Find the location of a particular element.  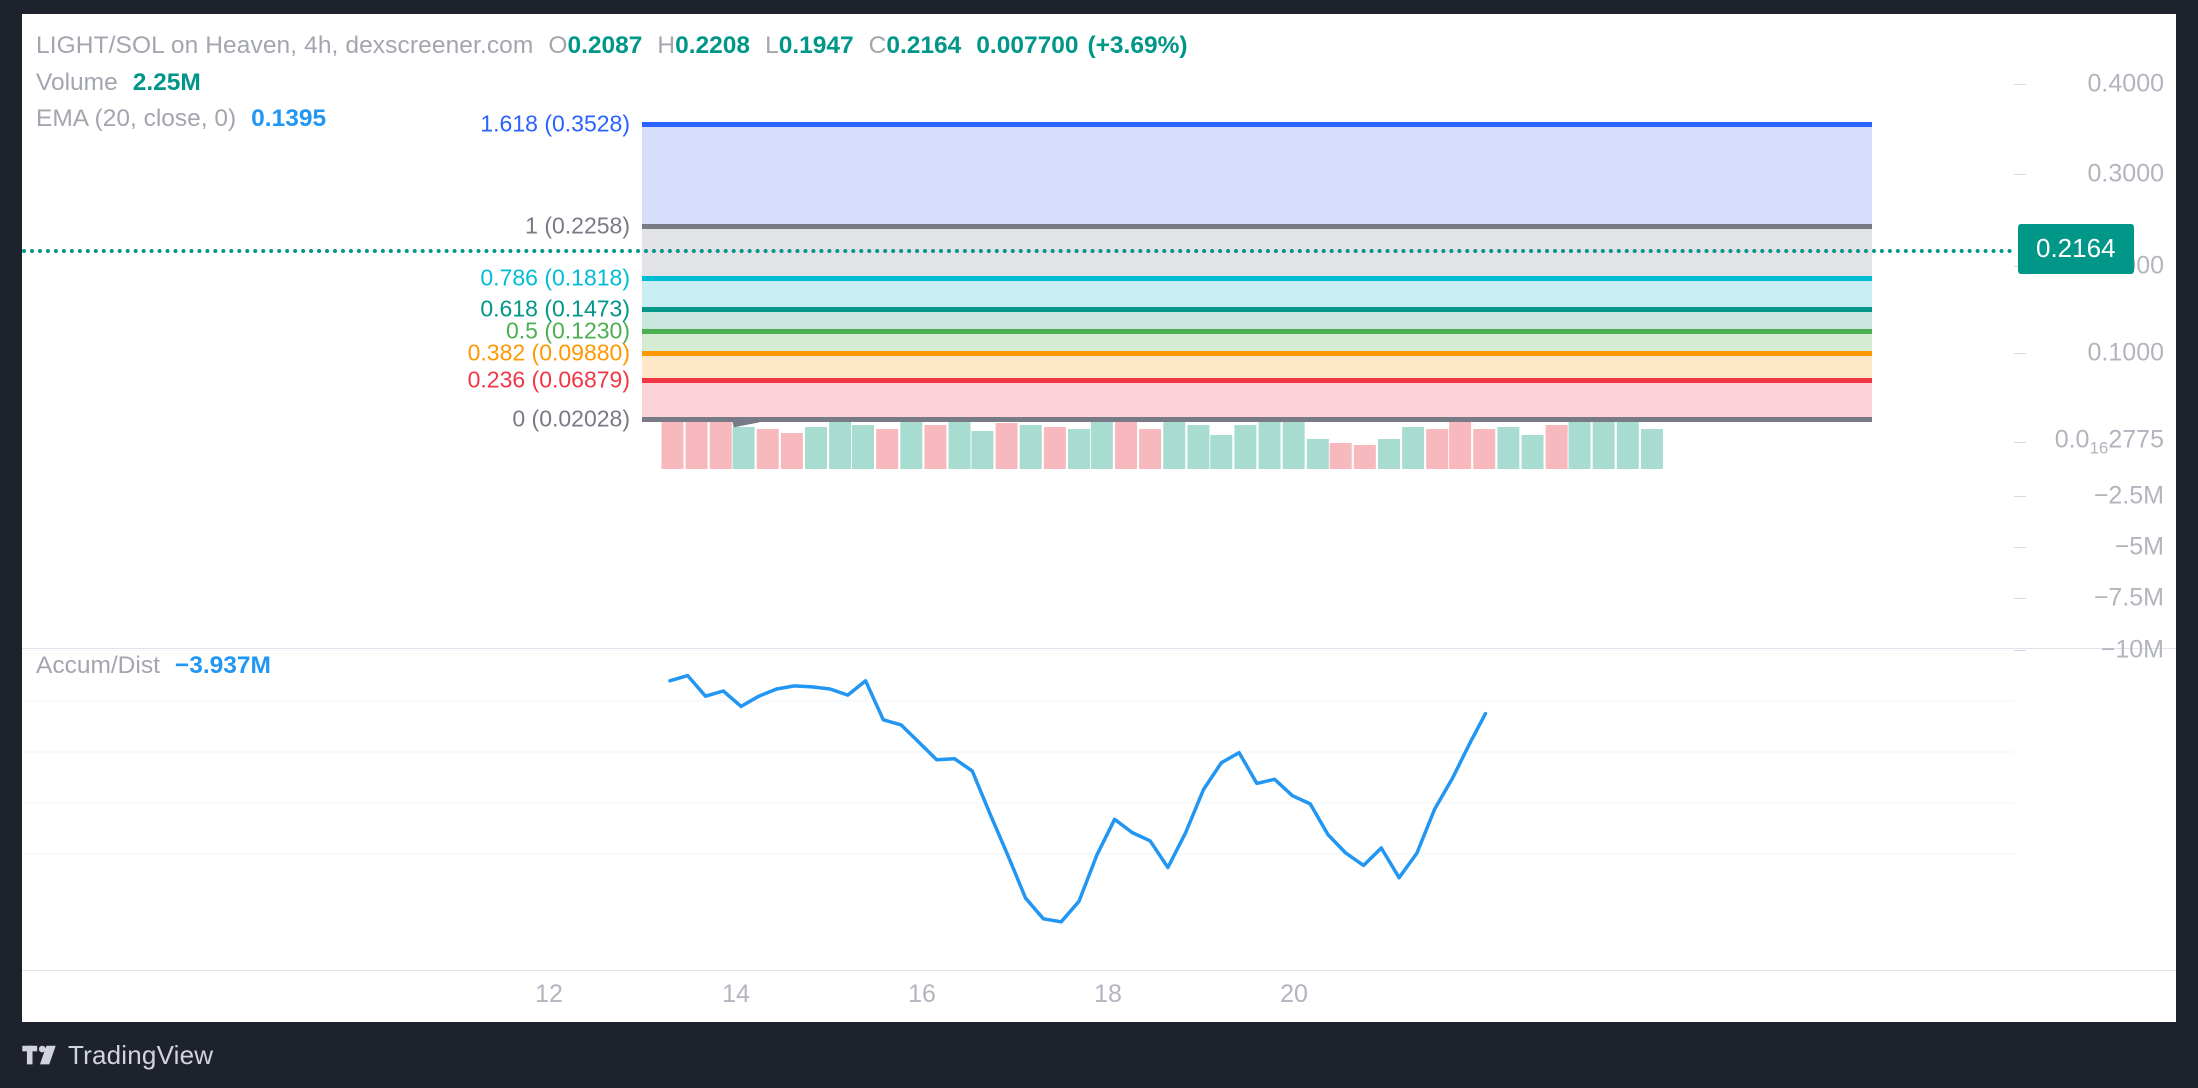

fib-level-label-0: 0 (0.02028) is located at coordinates (571, 418).